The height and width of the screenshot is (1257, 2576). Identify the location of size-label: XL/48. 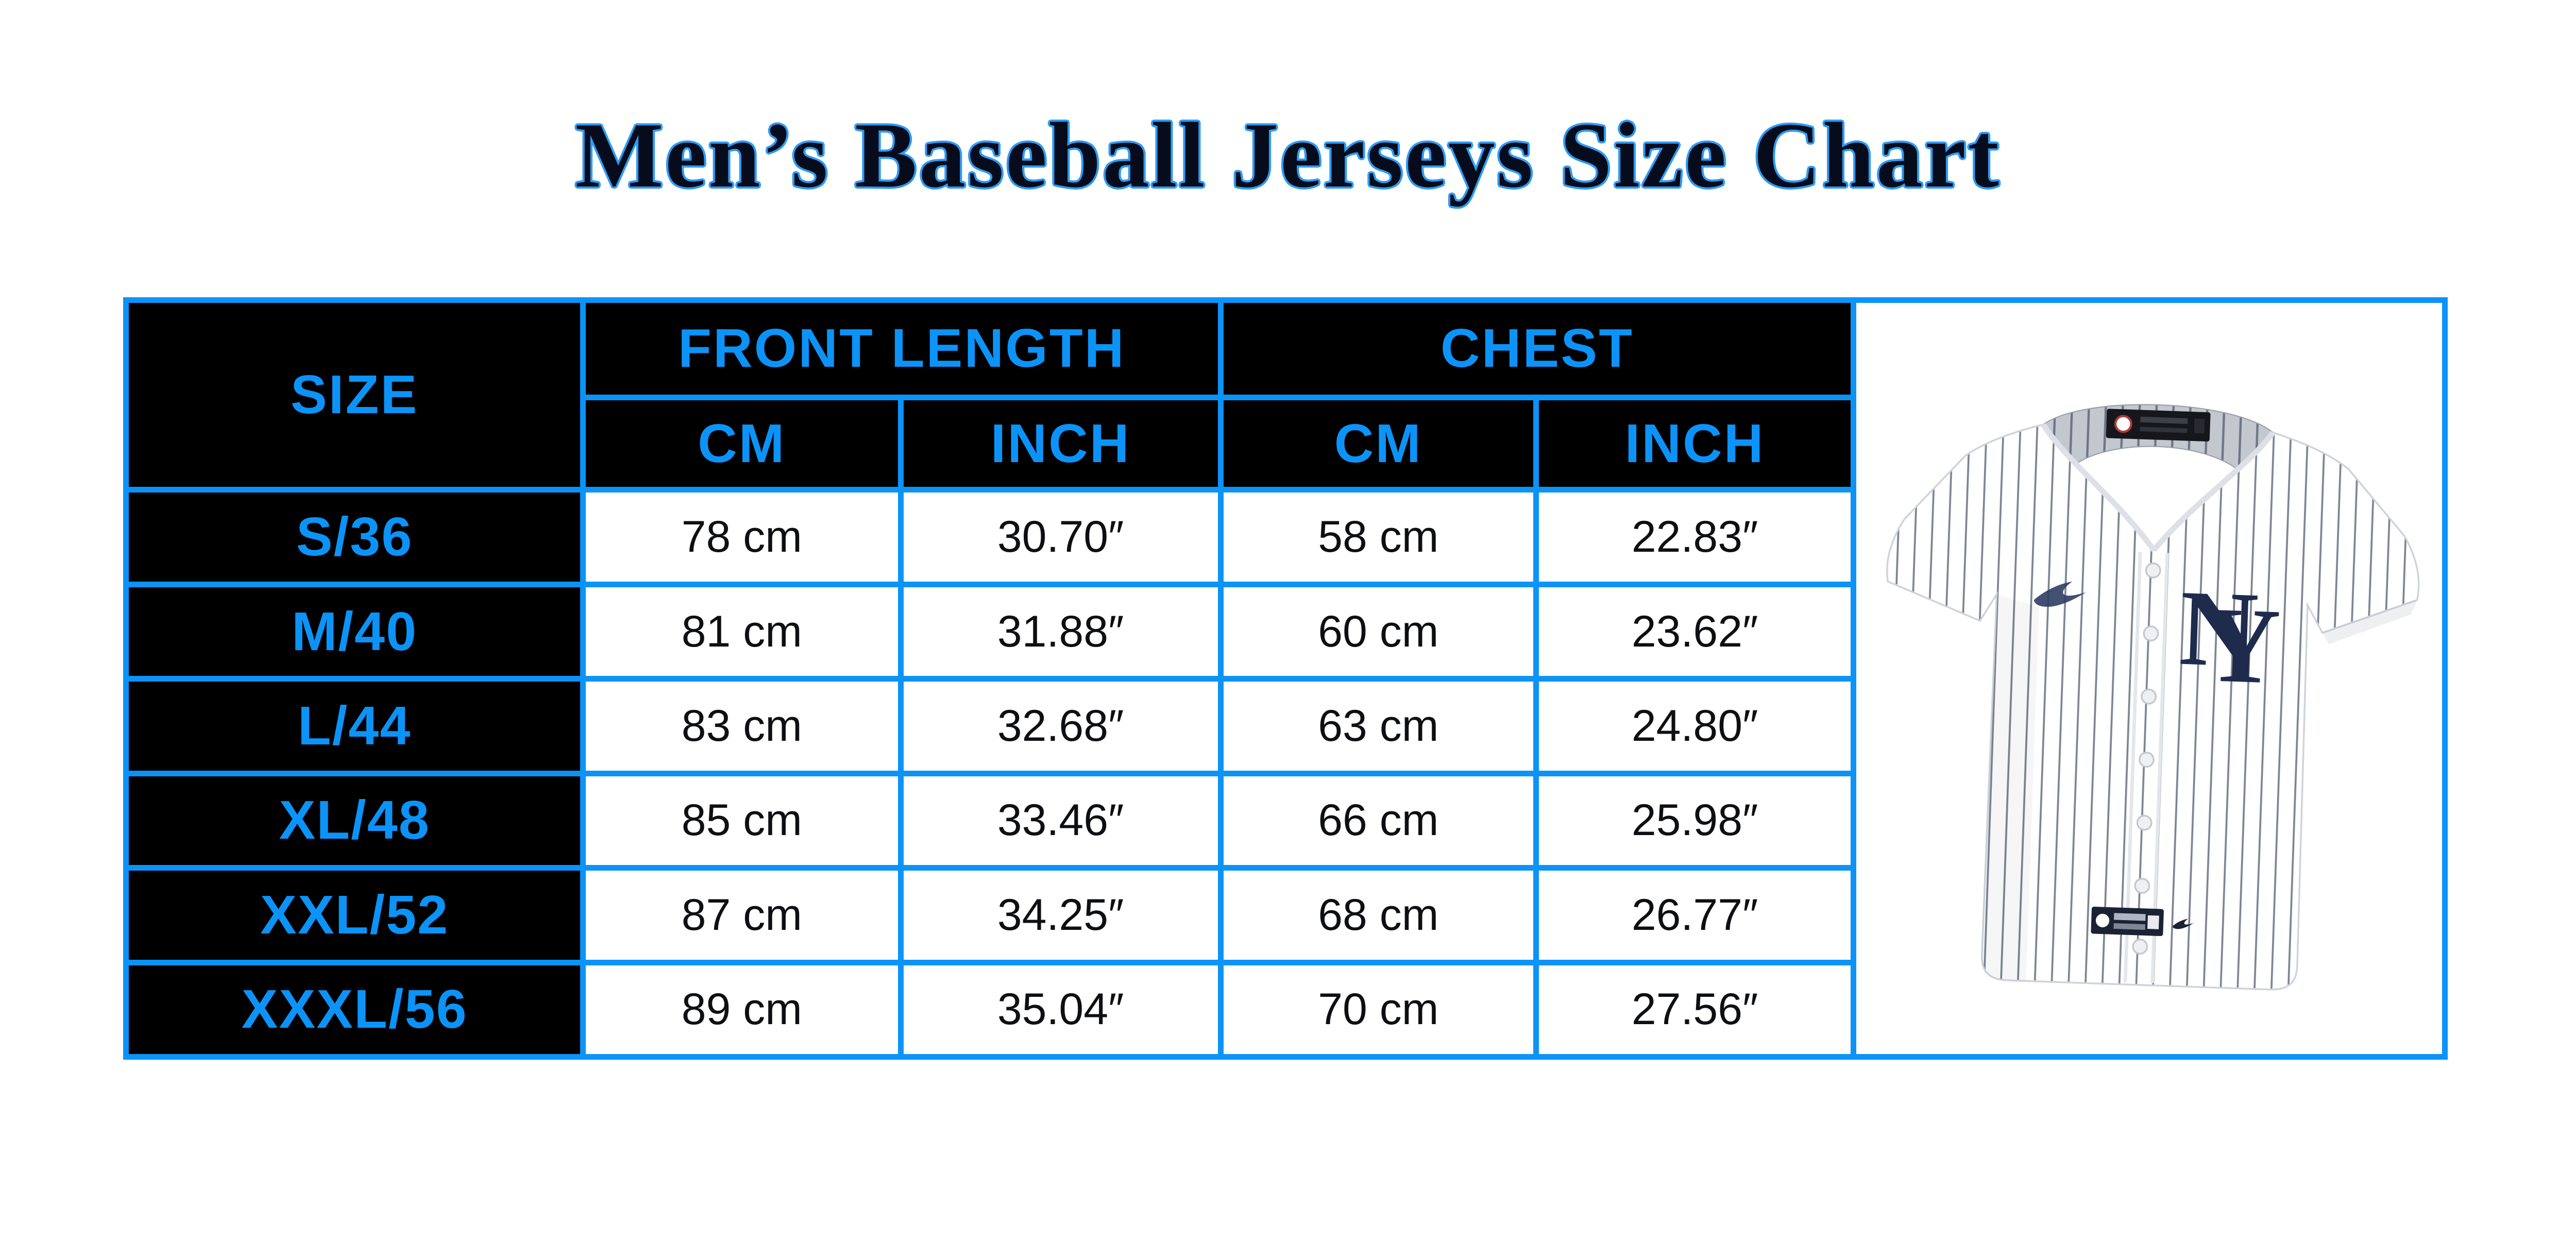
(354, 821).